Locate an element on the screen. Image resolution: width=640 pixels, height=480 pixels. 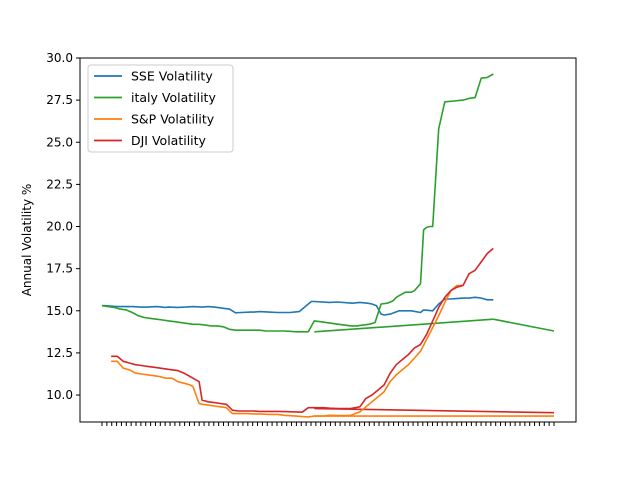
y-tick-label: 10.0 is located at coordinates (59, 395).